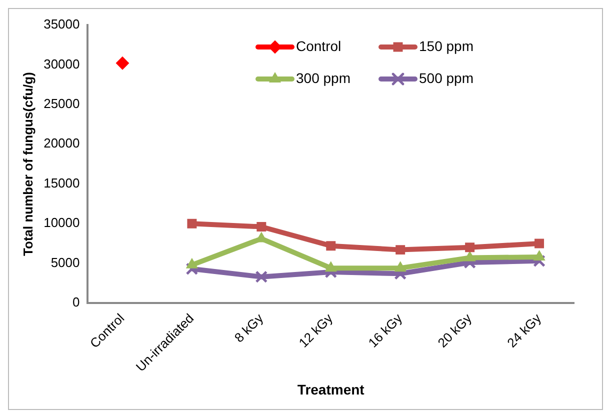 The width and height of the screenshot is (611, 418). I want to click on y-tick-label: 0, so click(76, 302).